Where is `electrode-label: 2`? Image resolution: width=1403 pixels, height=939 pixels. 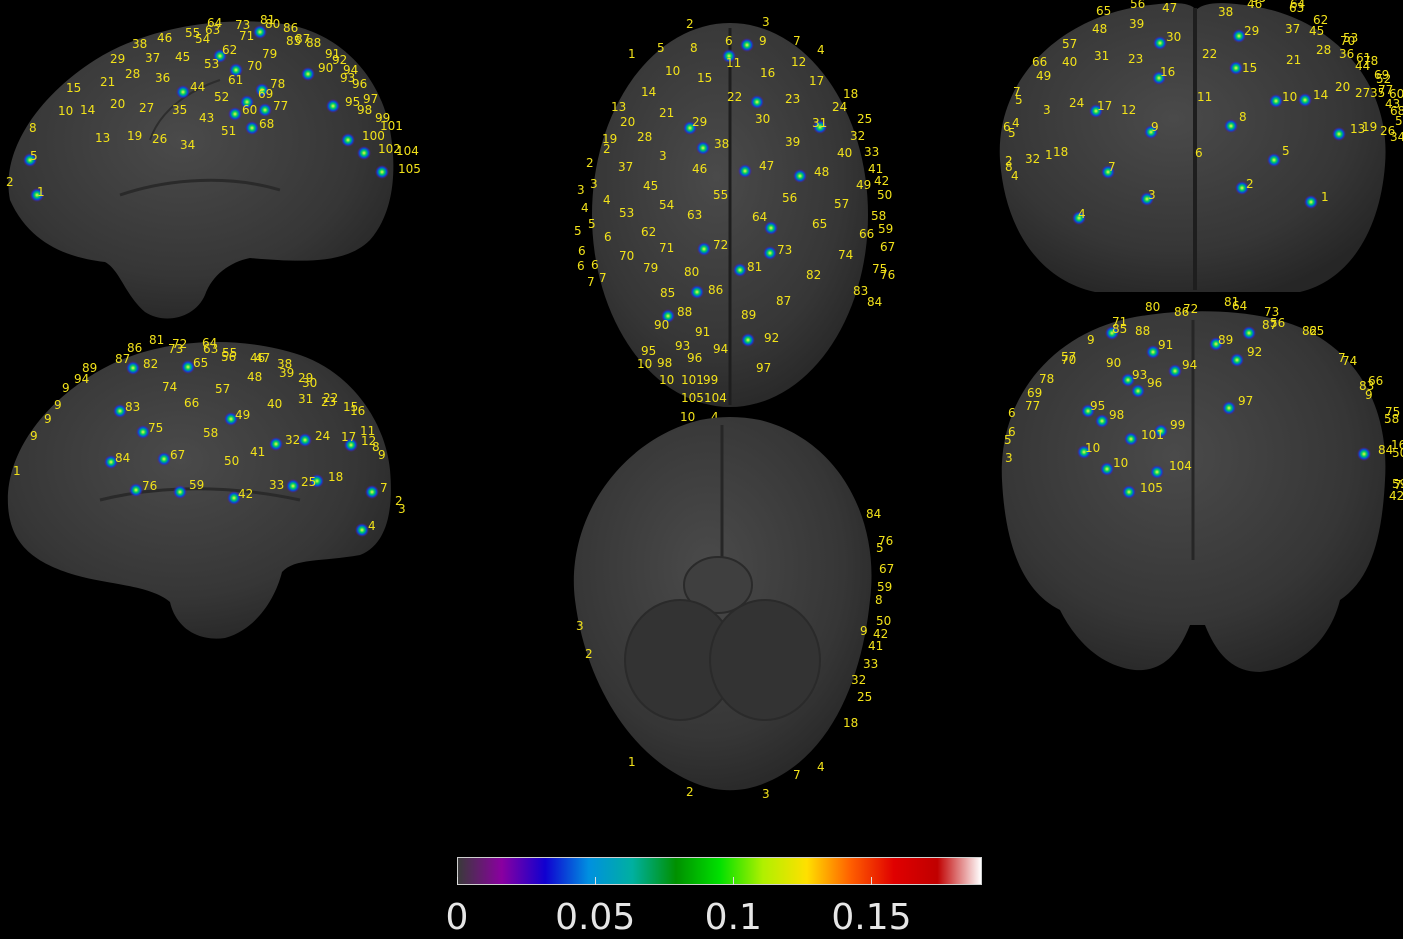 electrode-label: 2 is located at coordinates (1250, 184).